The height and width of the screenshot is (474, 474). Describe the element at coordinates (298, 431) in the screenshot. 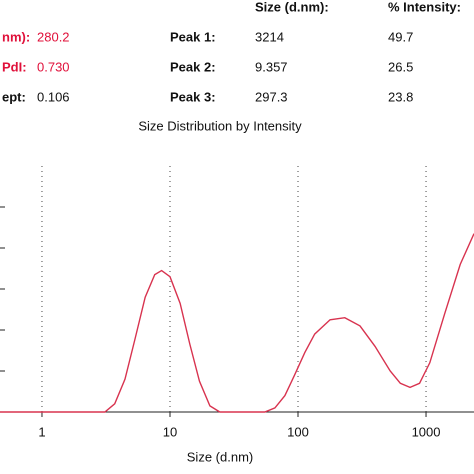

I see `x-tick-label: 100` at that location.